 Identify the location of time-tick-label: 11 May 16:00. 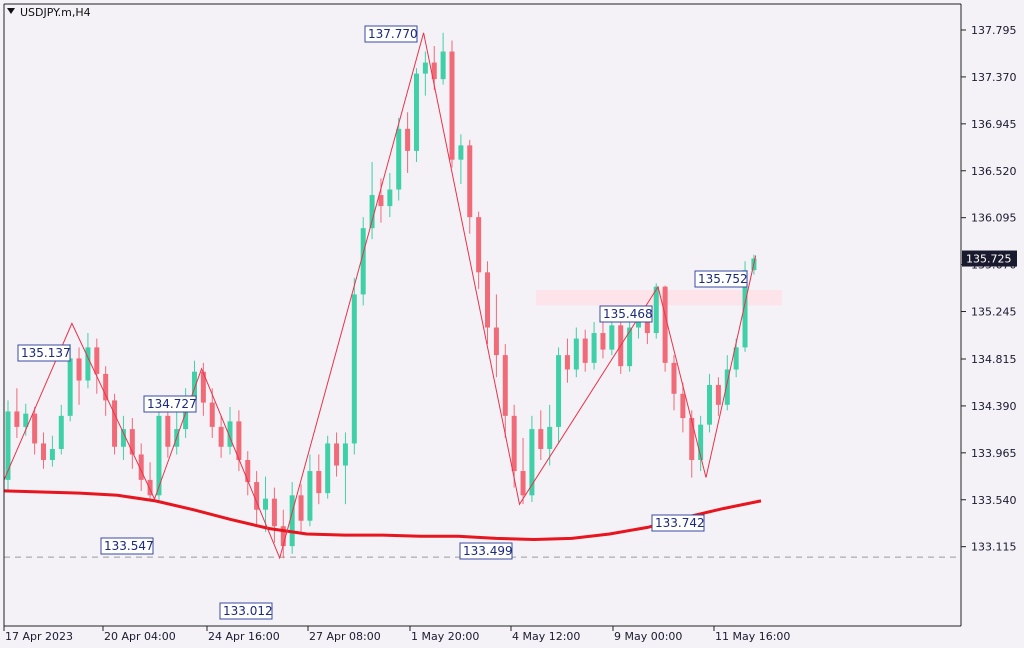
(752, 636).